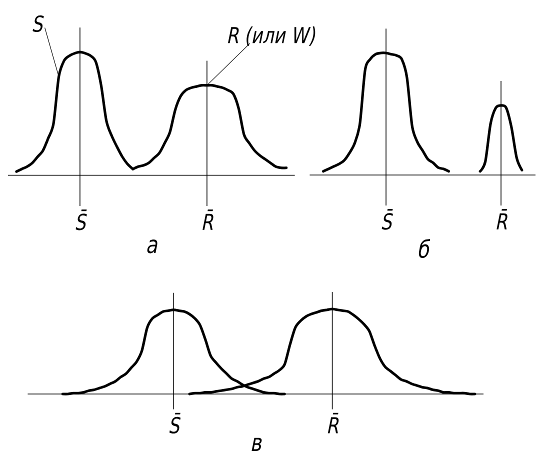  I want to click on text: б, so click(424, 248).